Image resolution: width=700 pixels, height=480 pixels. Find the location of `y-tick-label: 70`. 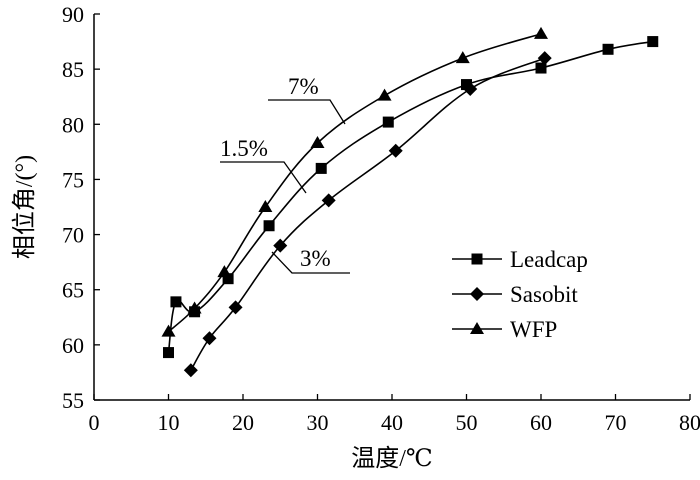

y-tick-label: 70 is located at coordinates (73, 235).